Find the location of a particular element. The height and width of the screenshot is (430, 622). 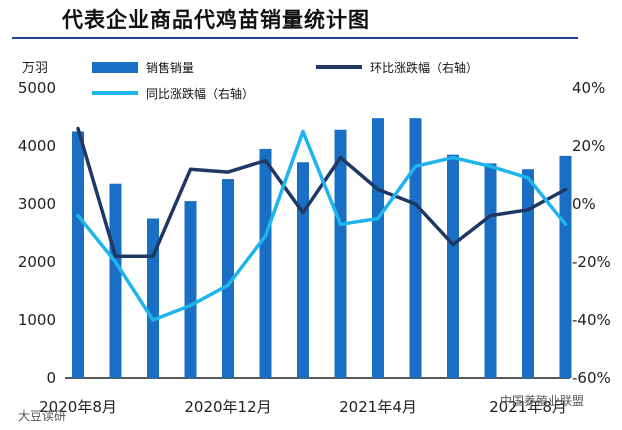

chart-title: 代表企业商品代鸡苗销量统计图 is located at coordinates (216, 20).